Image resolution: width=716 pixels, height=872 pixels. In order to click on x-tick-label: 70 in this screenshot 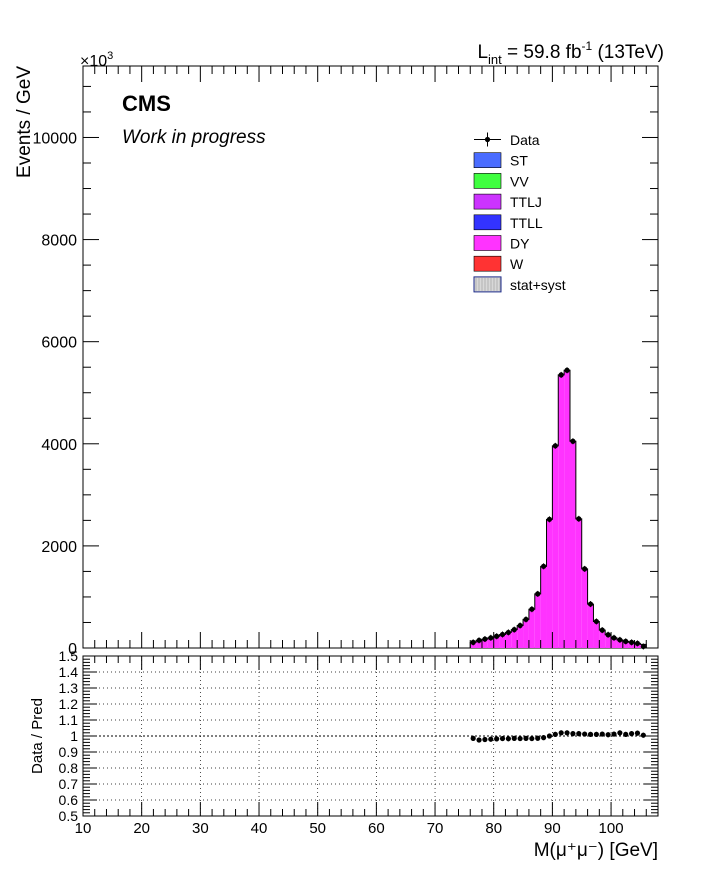, I will do `click(435, 828)`.